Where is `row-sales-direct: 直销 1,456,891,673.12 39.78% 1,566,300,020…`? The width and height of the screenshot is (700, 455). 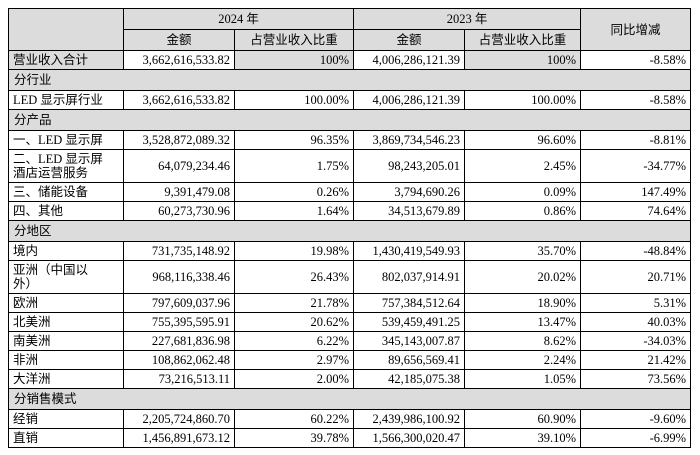 row-sales-direct: 直销 1,456,891,673.12 39.78% 1,566,300,020… is located at coordinates (350, 438).